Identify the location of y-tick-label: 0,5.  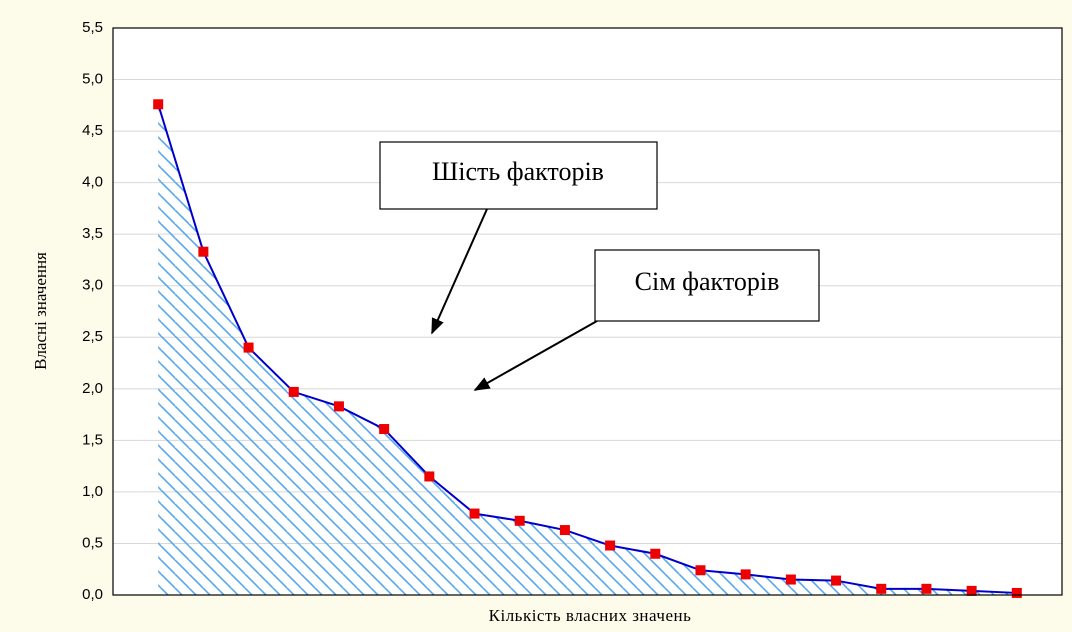
(92, 542).